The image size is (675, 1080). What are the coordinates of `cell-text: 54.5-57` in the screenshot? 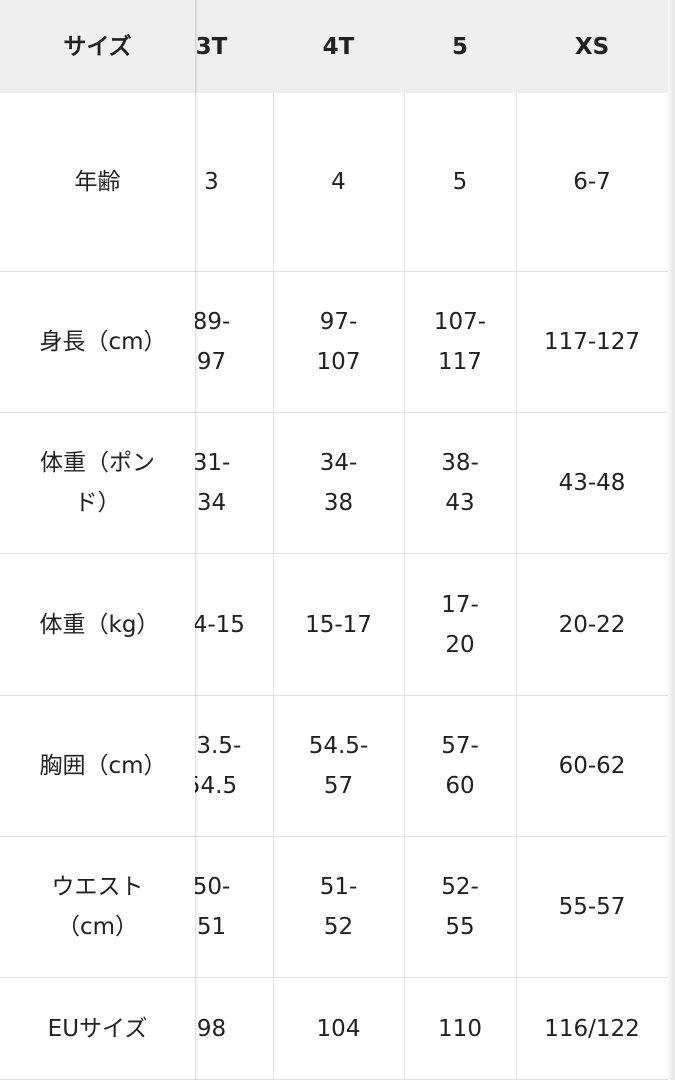 It's located at (338, 766).